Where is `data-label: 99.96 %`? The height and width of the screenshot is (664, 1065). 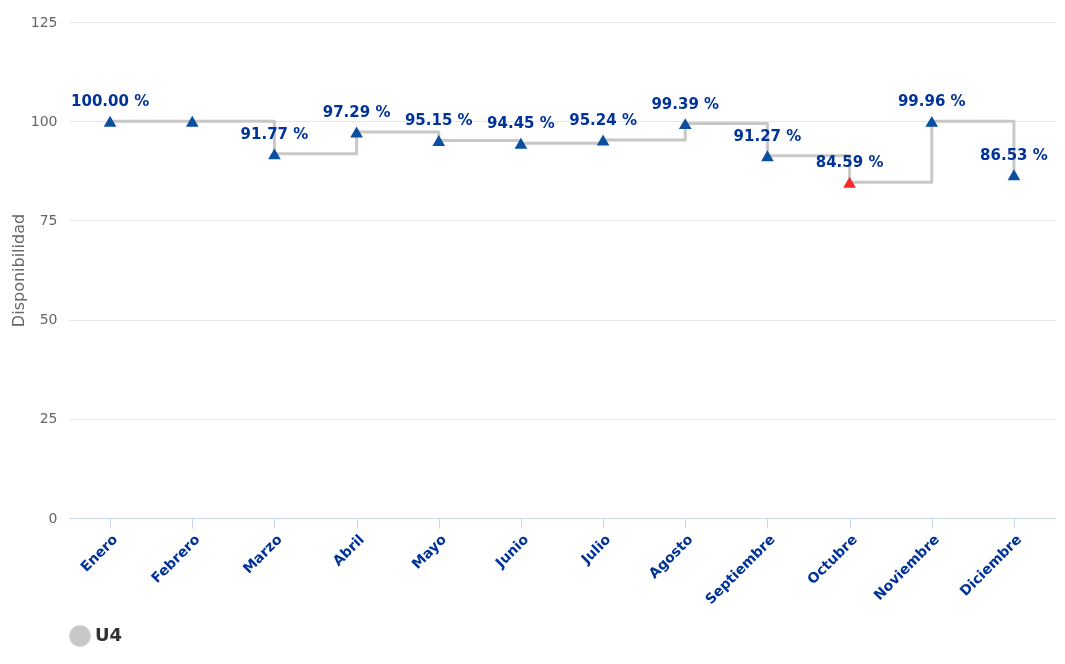
data-label: 99.96 % is located at coordinates (931, 101).